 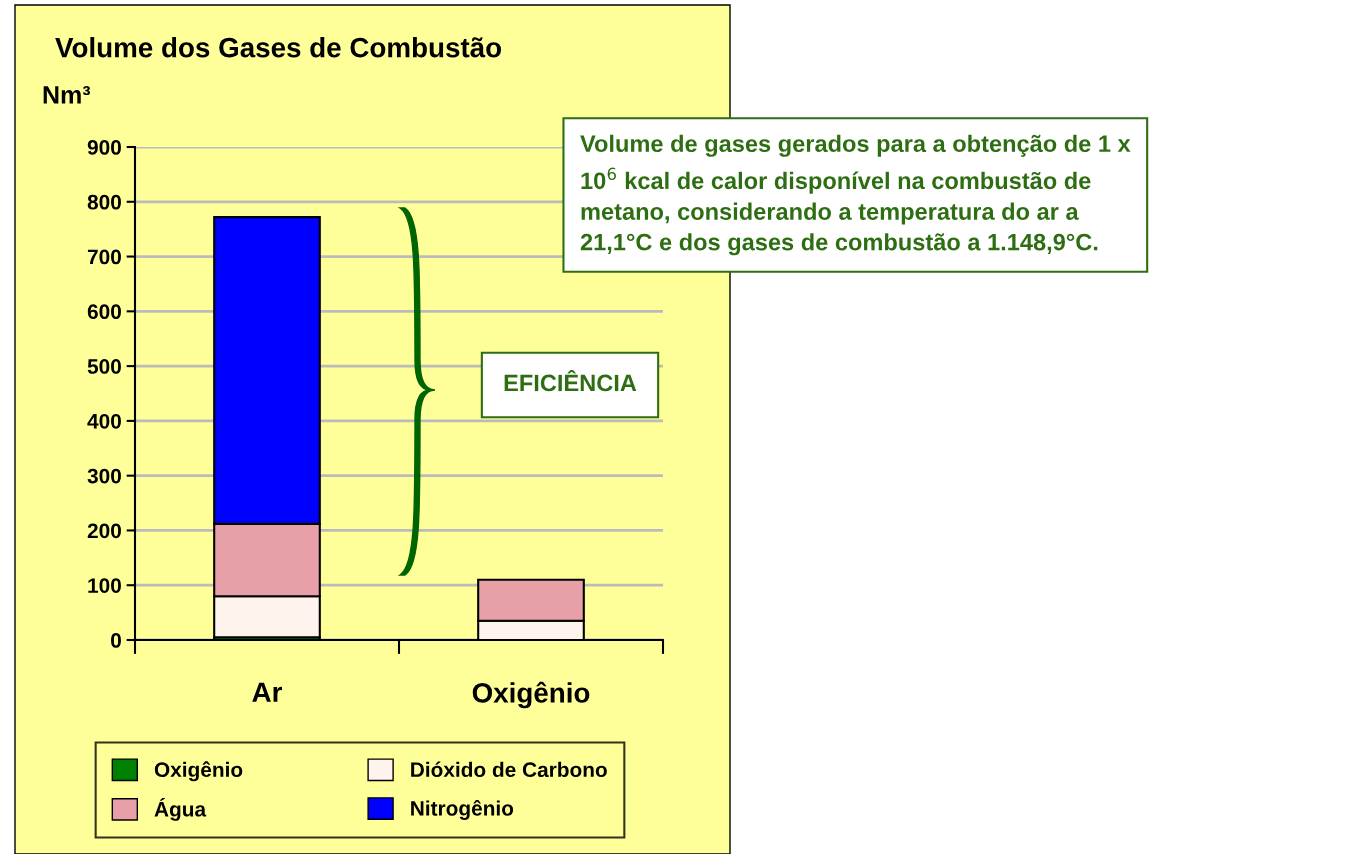 I want to click on y-tick-label: 900, so click(x=104, y=147).